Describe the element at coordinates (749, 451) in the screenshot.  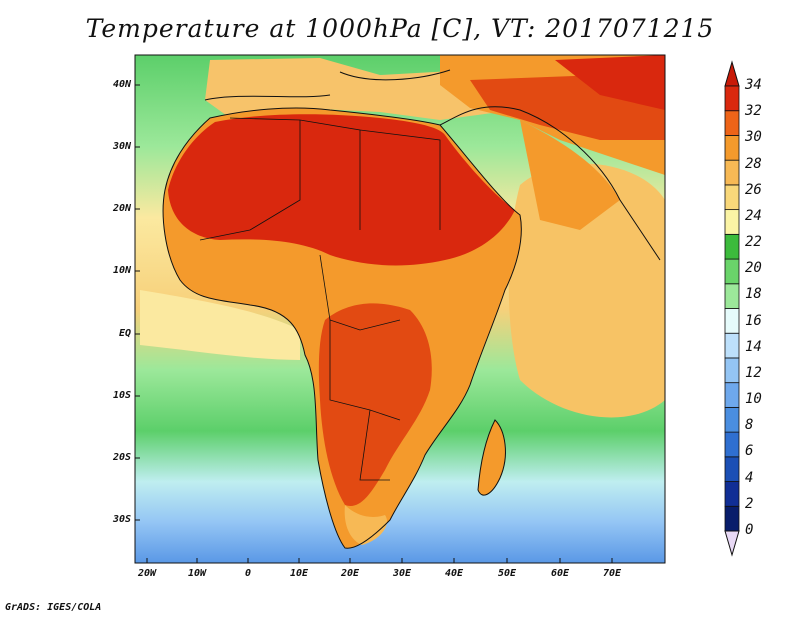
I see `colorbar-label: 6` at that location.